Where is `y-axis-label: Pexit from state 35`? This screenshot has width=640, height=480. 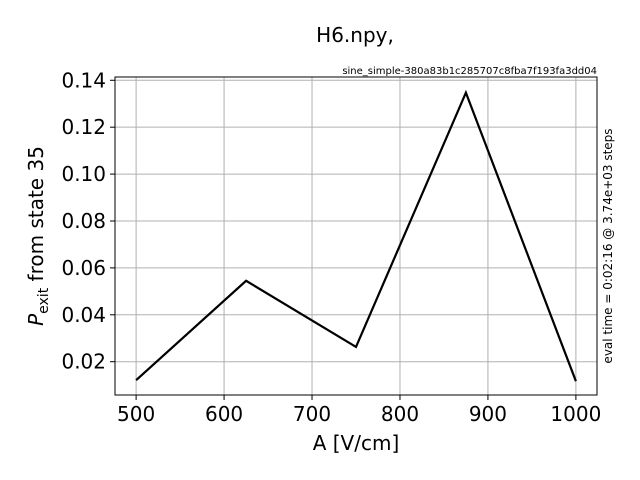 y-axis-label: Pexit from state 35 is located at coordinates (38, 236).